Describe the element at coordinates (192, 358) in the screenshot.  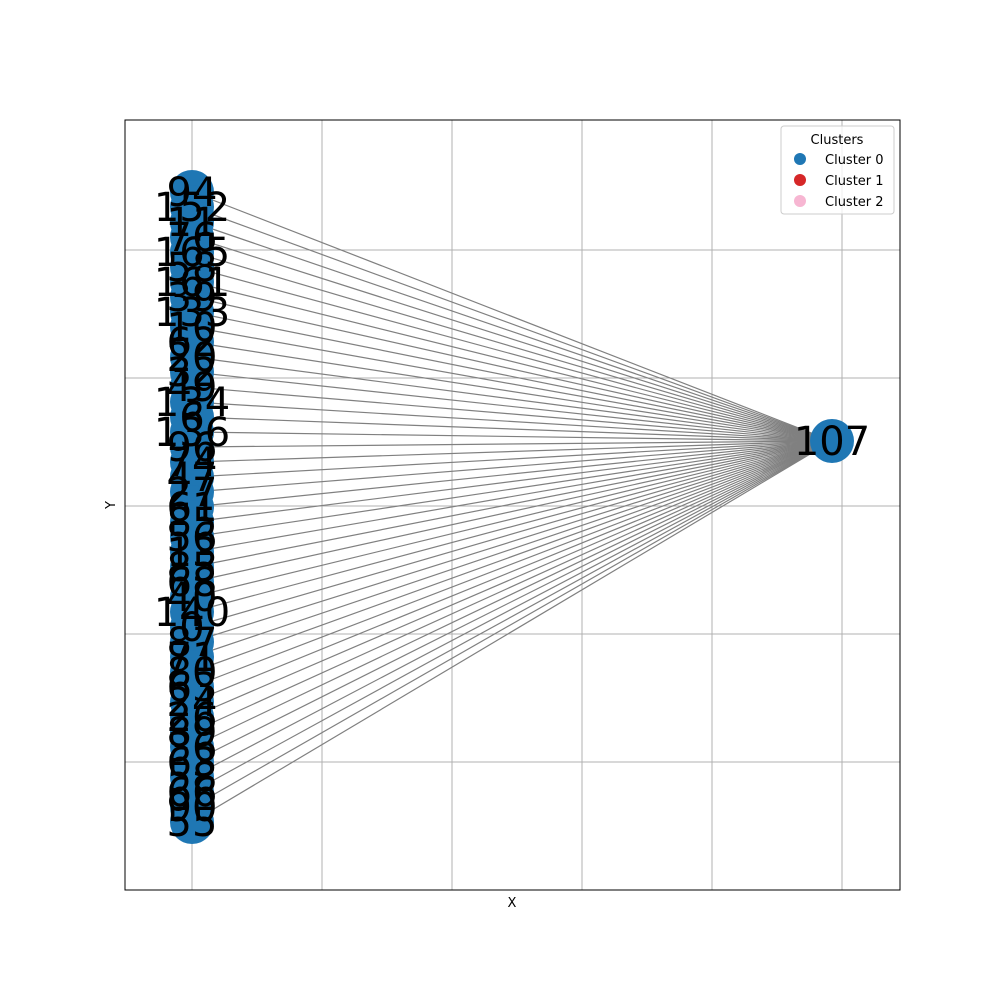
I see `node-label: 20` at that location.